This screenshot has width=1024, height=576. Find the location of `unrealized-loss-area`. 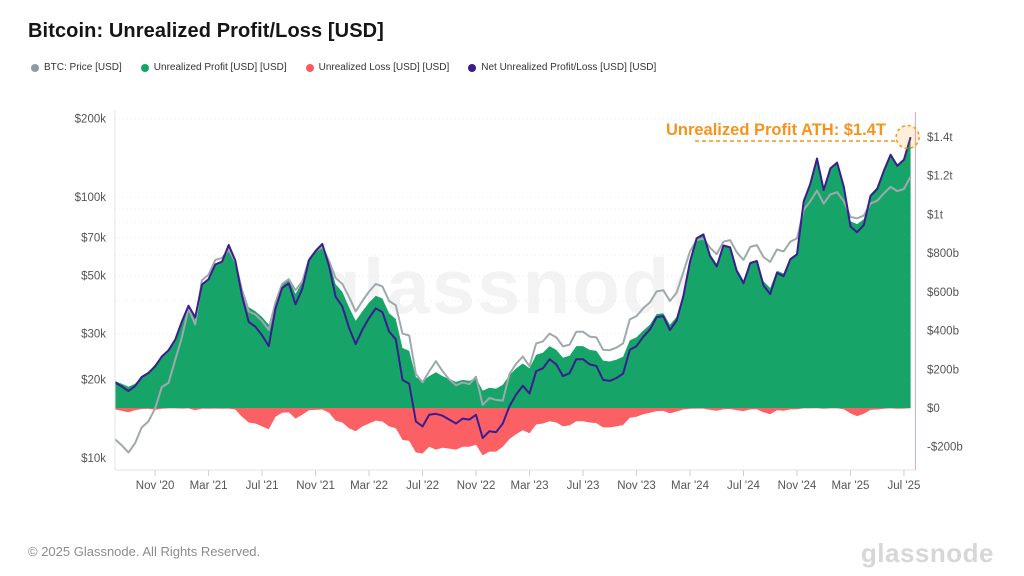

unrealized-loss-area is located at coordinates (513, 432).